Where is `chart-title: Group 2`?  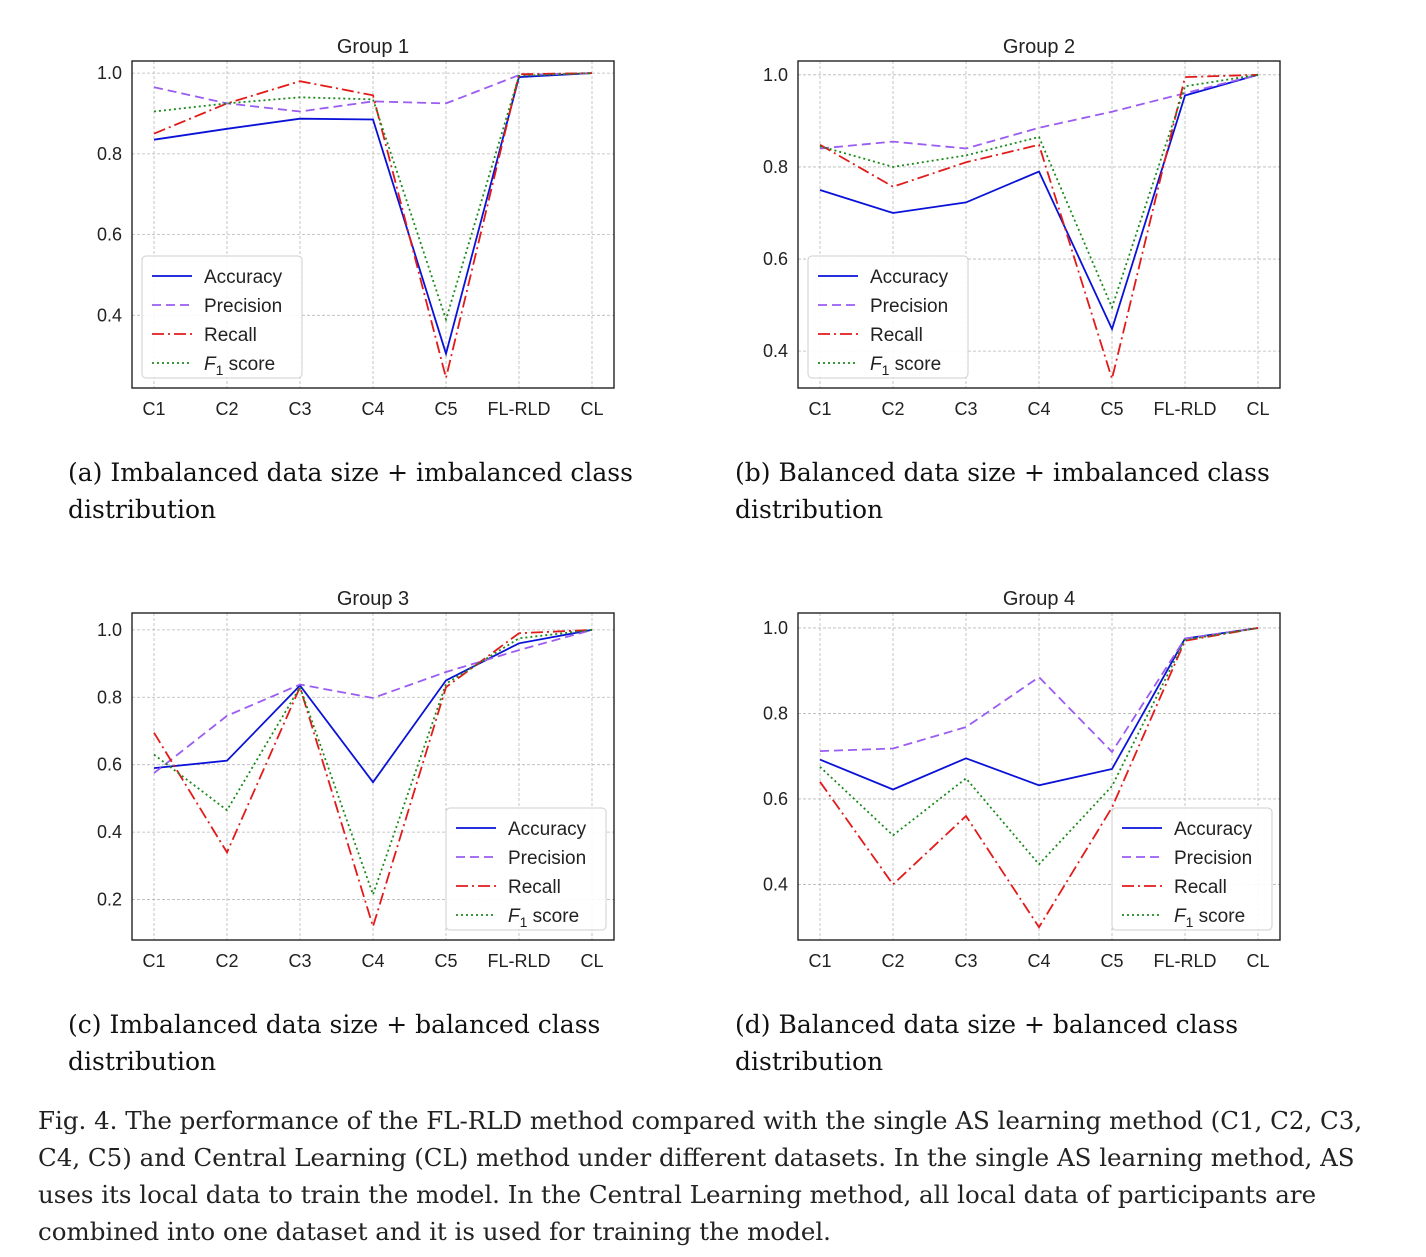 chart-title: Group 2 is located at coordinates (1039, 47).